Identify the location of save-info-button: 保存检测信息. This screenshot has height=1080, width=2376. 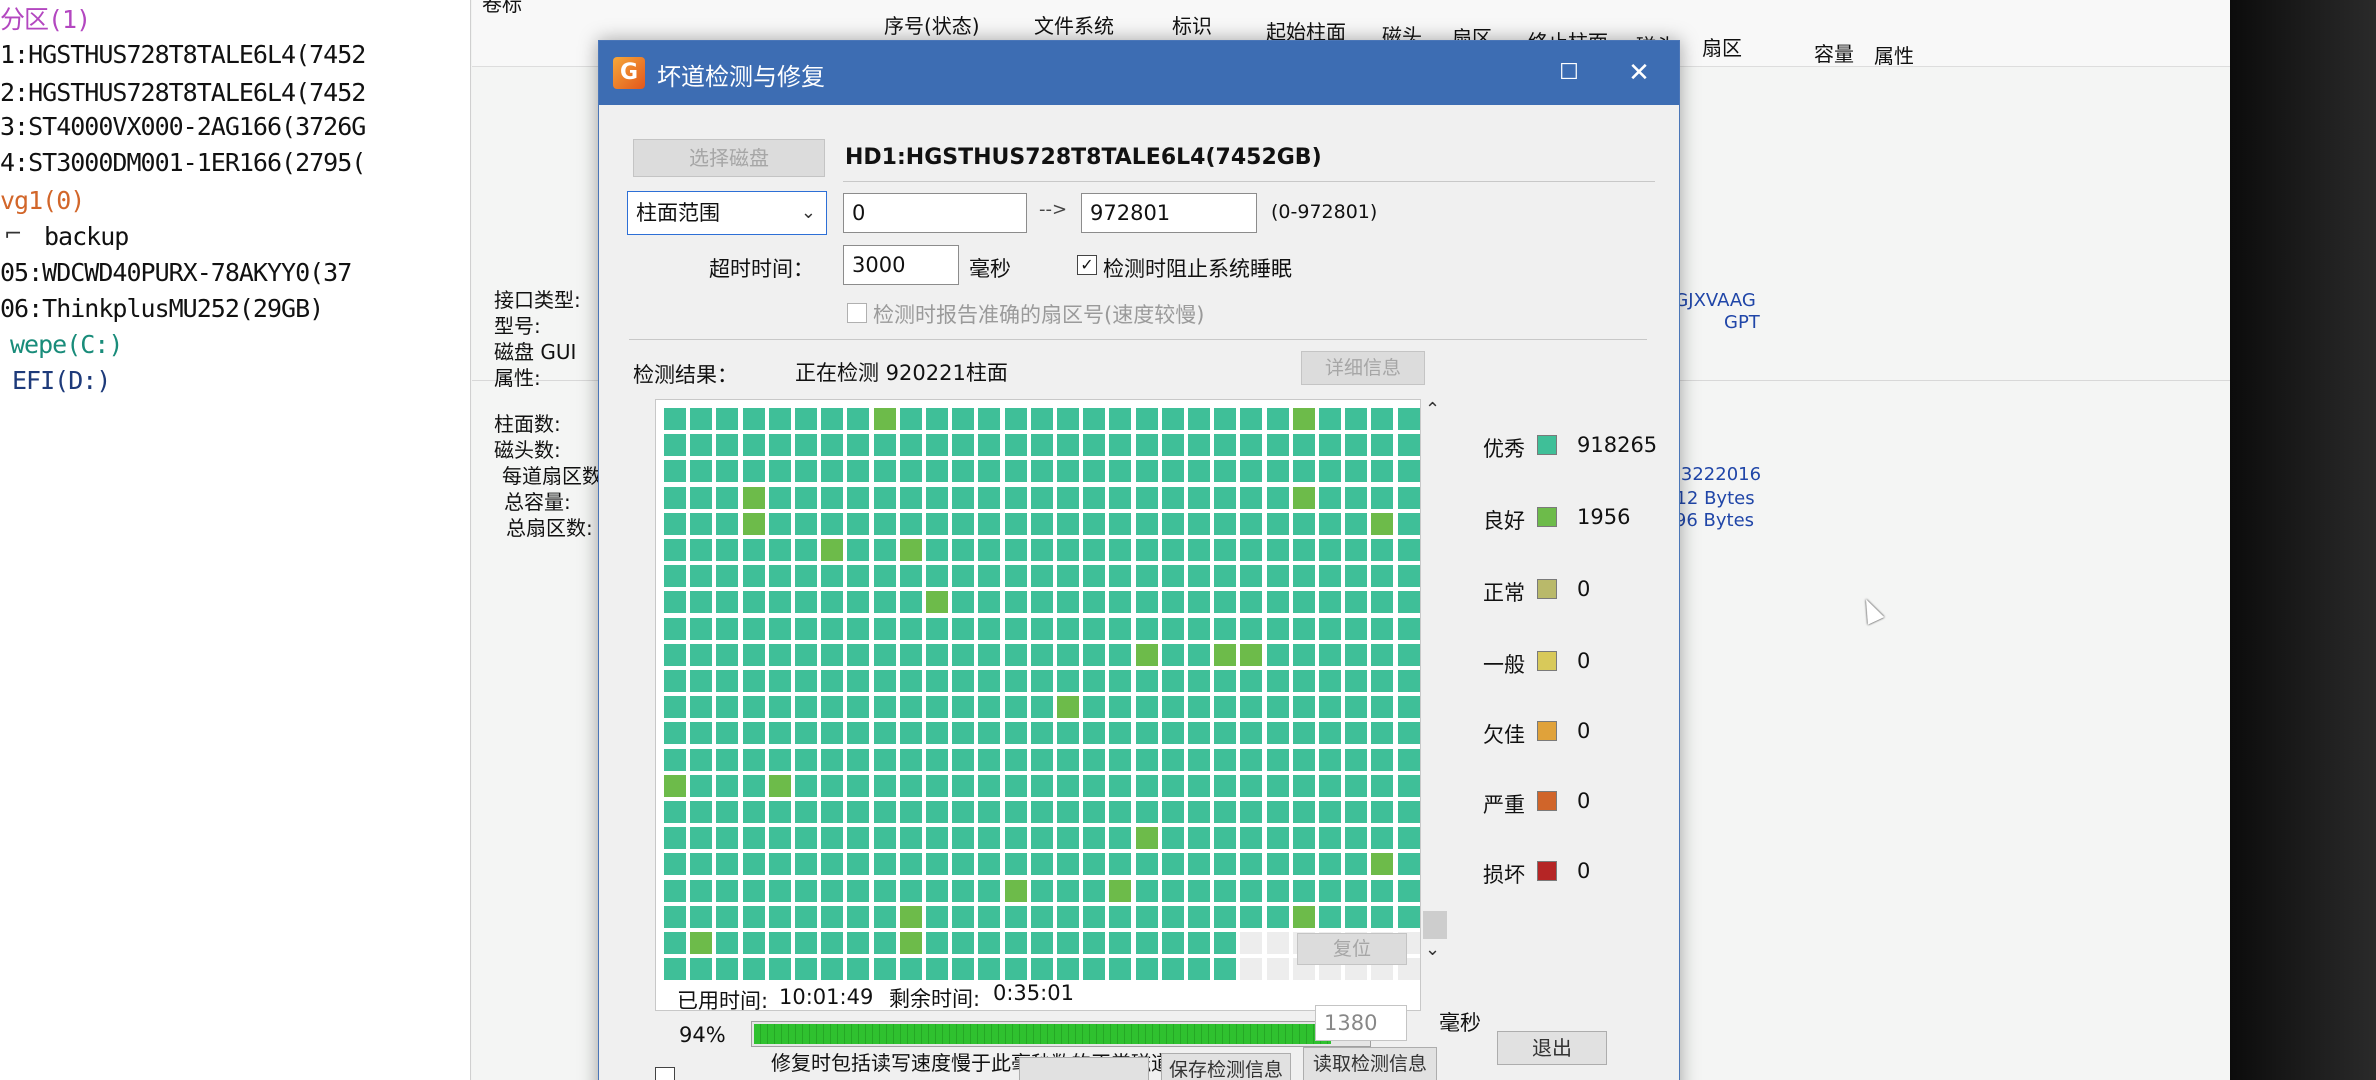
(1226, 1066).